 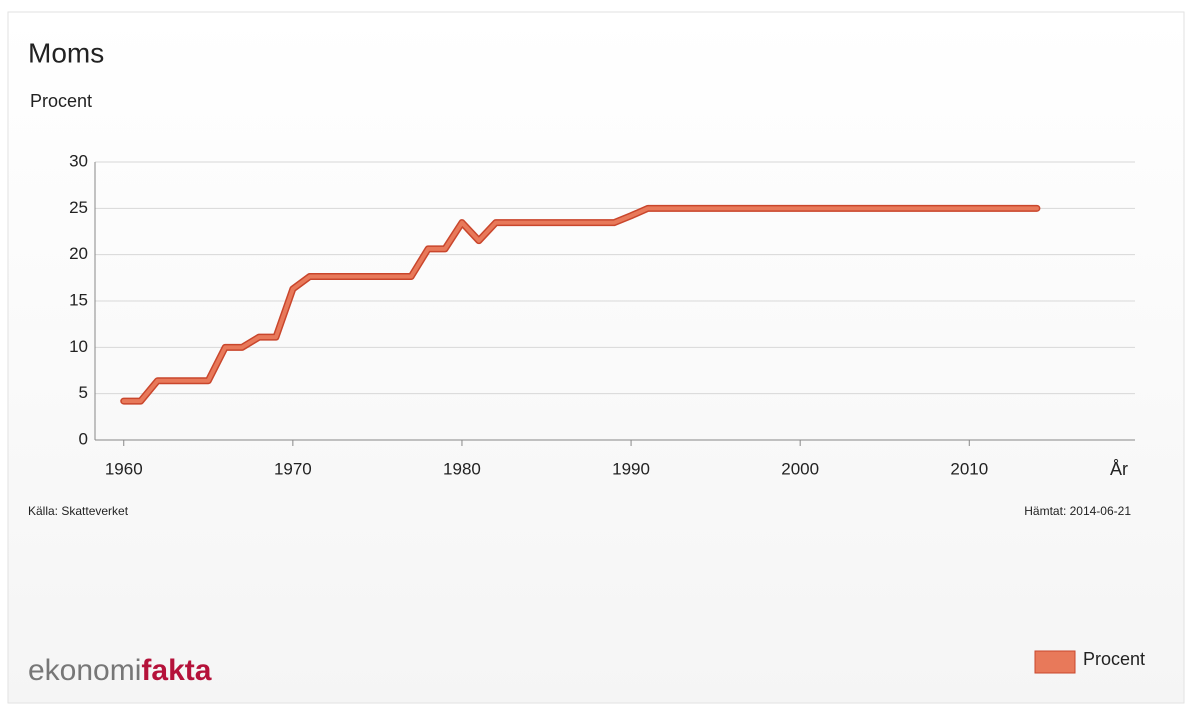 I want to click on logo: ekonomifakta, so click(x=120, y=670).